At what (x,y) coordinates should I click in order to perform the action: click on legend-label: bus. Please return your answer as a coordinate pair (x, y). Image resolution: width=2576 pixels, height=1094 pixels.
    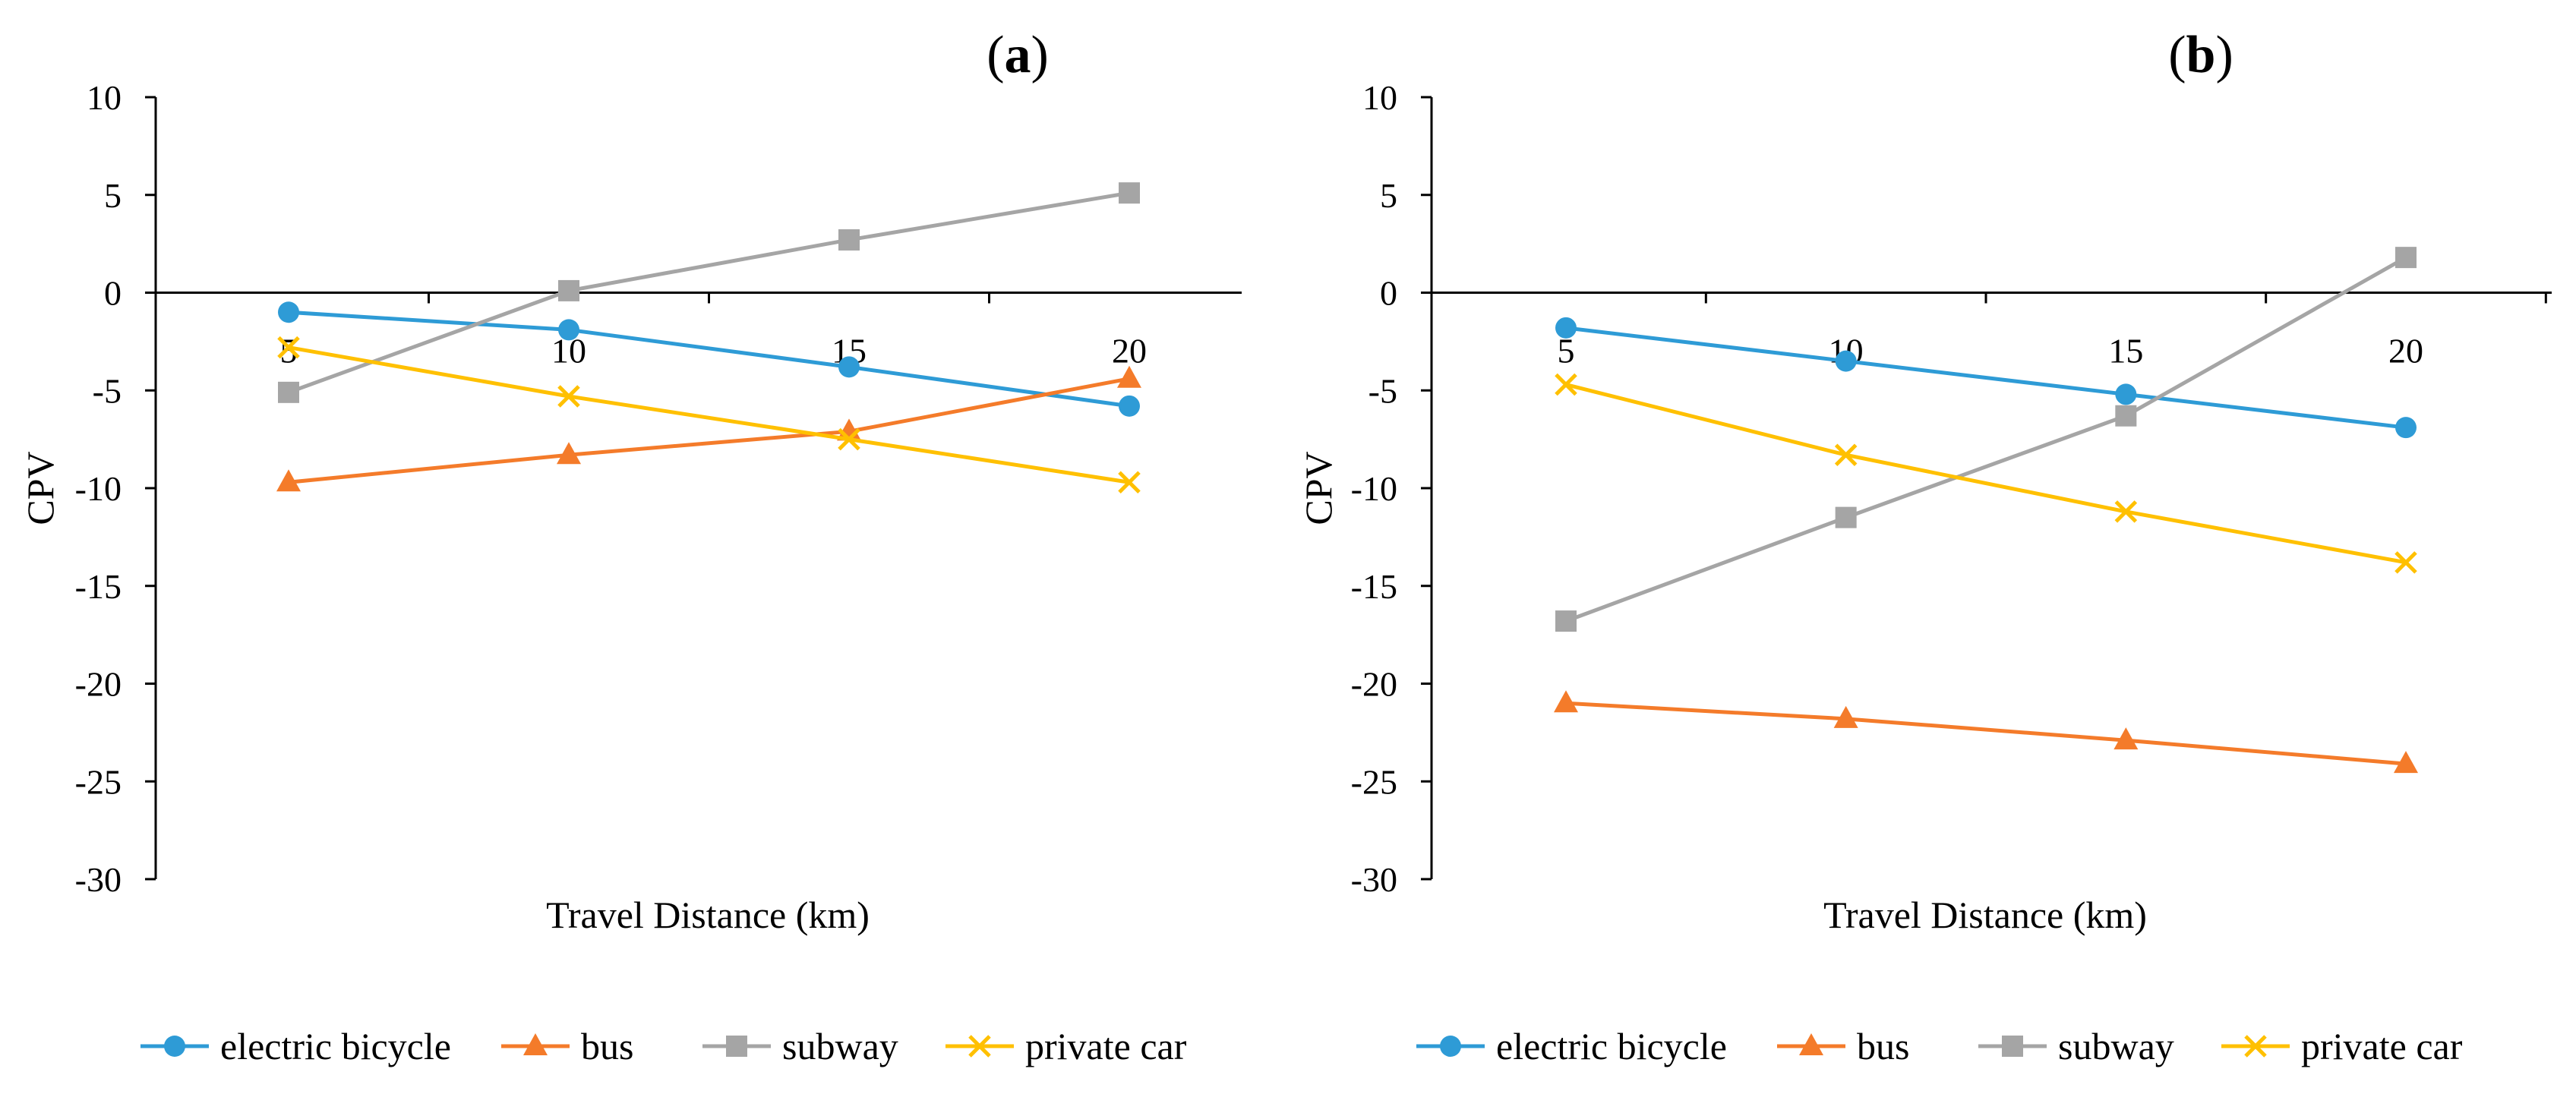
    Looking at the image, I should click on (1883, 1046).